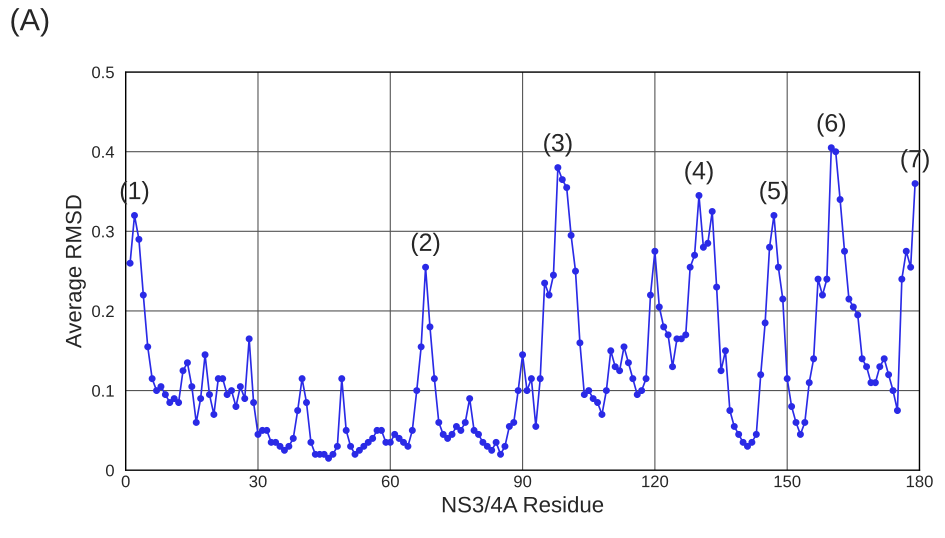 This screenshot has height=538, width=945. Describe the element at coordinates (787, 482) in the screenshot. I see `x-tick-label: 150` at that location.